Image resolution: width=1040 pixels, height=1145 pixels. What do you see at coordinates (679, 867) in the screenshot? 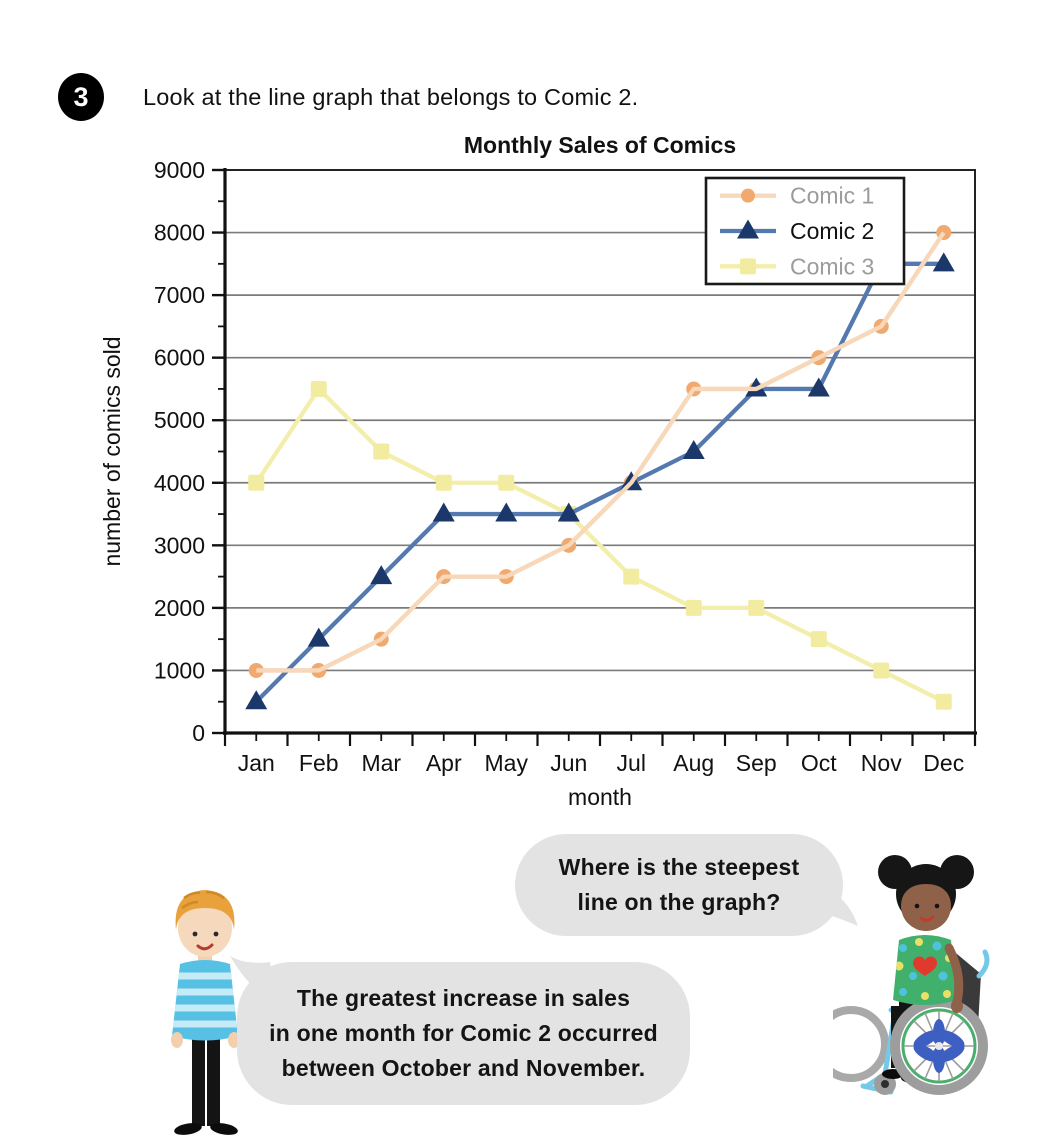
I see `girl-bubble-line-1: Where is the steepest` at bounding box center [679, 867].